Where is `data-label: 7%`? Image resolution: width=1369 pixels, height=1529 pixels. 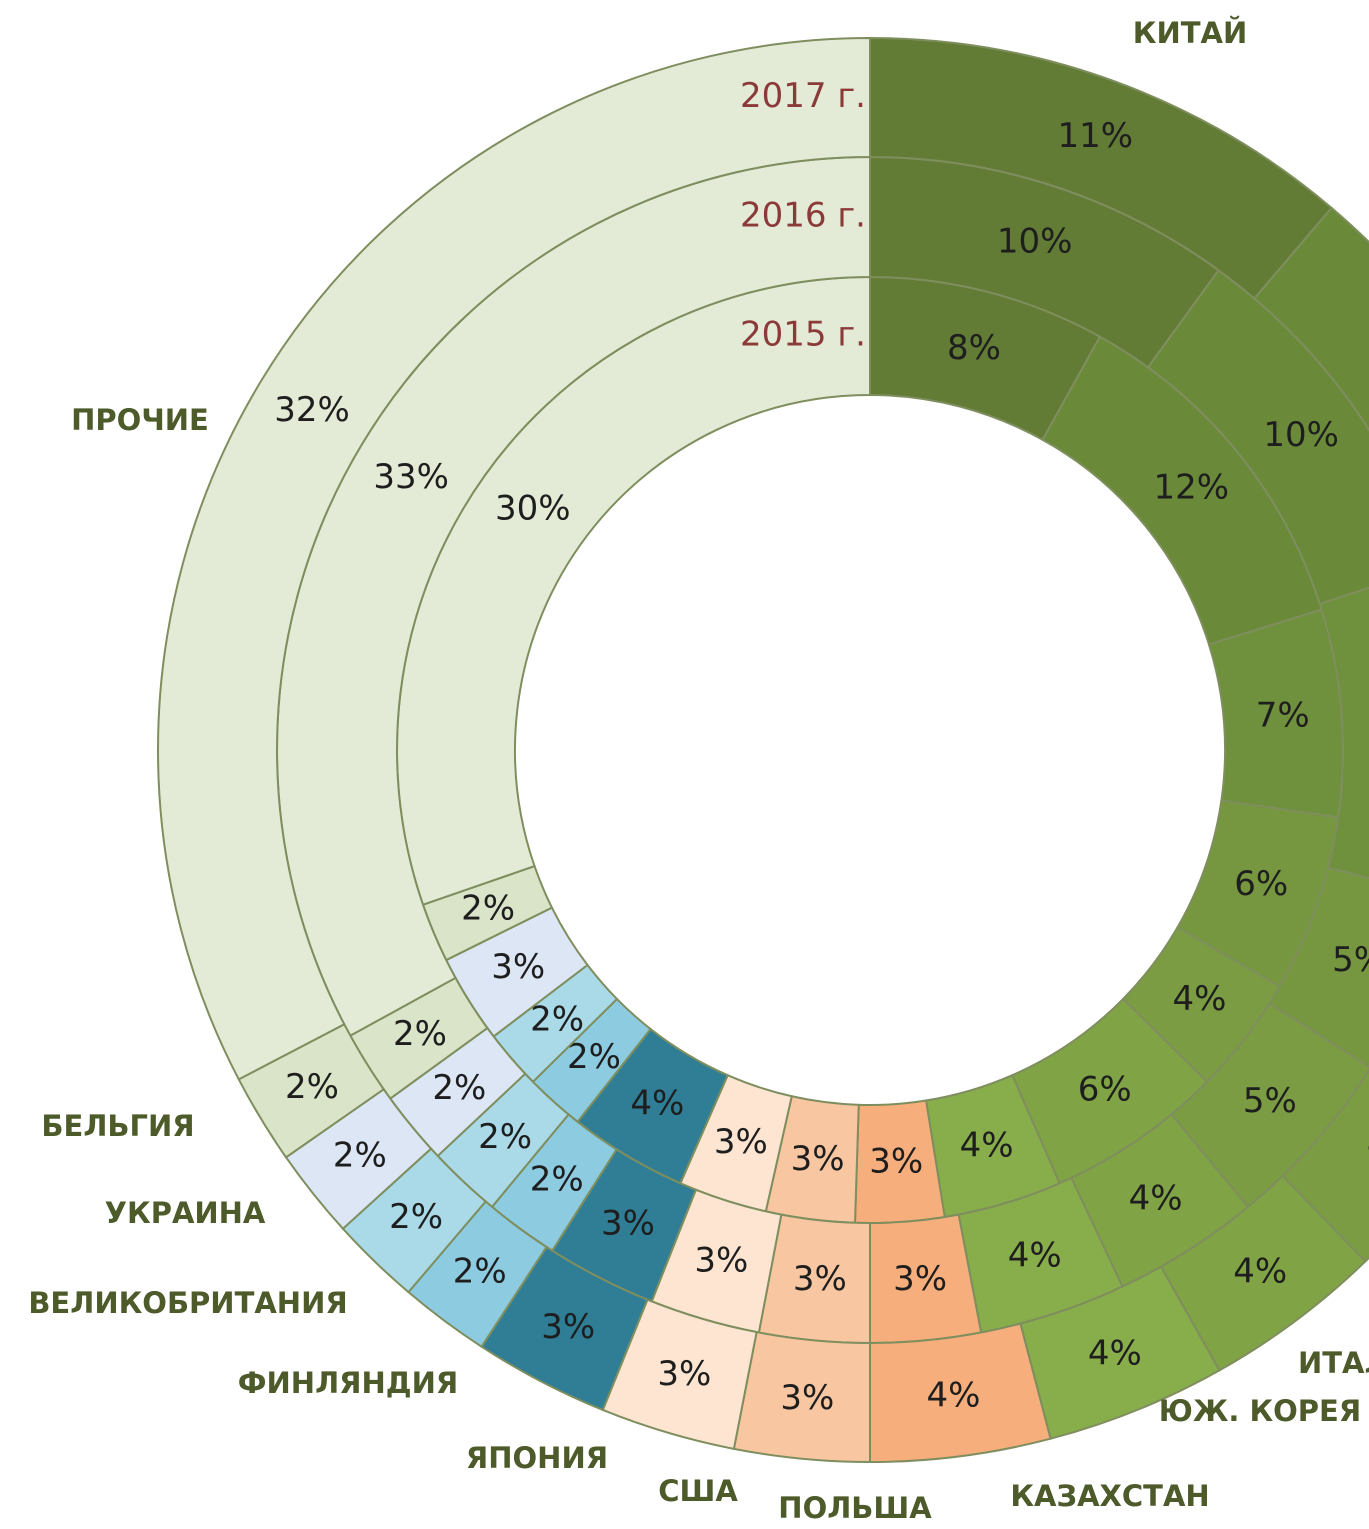
data-label: 7% is located at coordinates (1283, 716).